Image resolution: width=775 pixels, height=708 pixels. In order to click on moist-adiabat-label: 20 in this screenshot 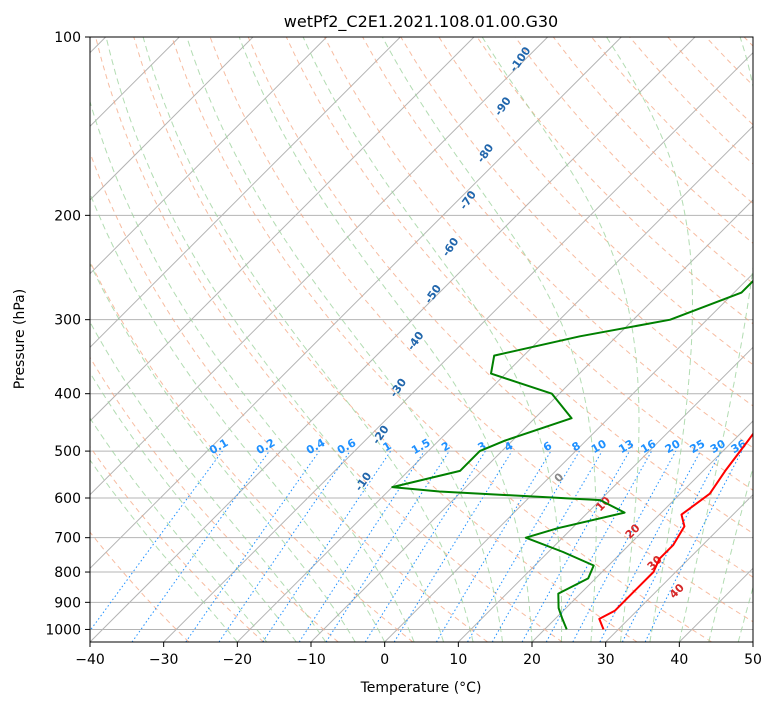, I will do `click(633, 531)`.